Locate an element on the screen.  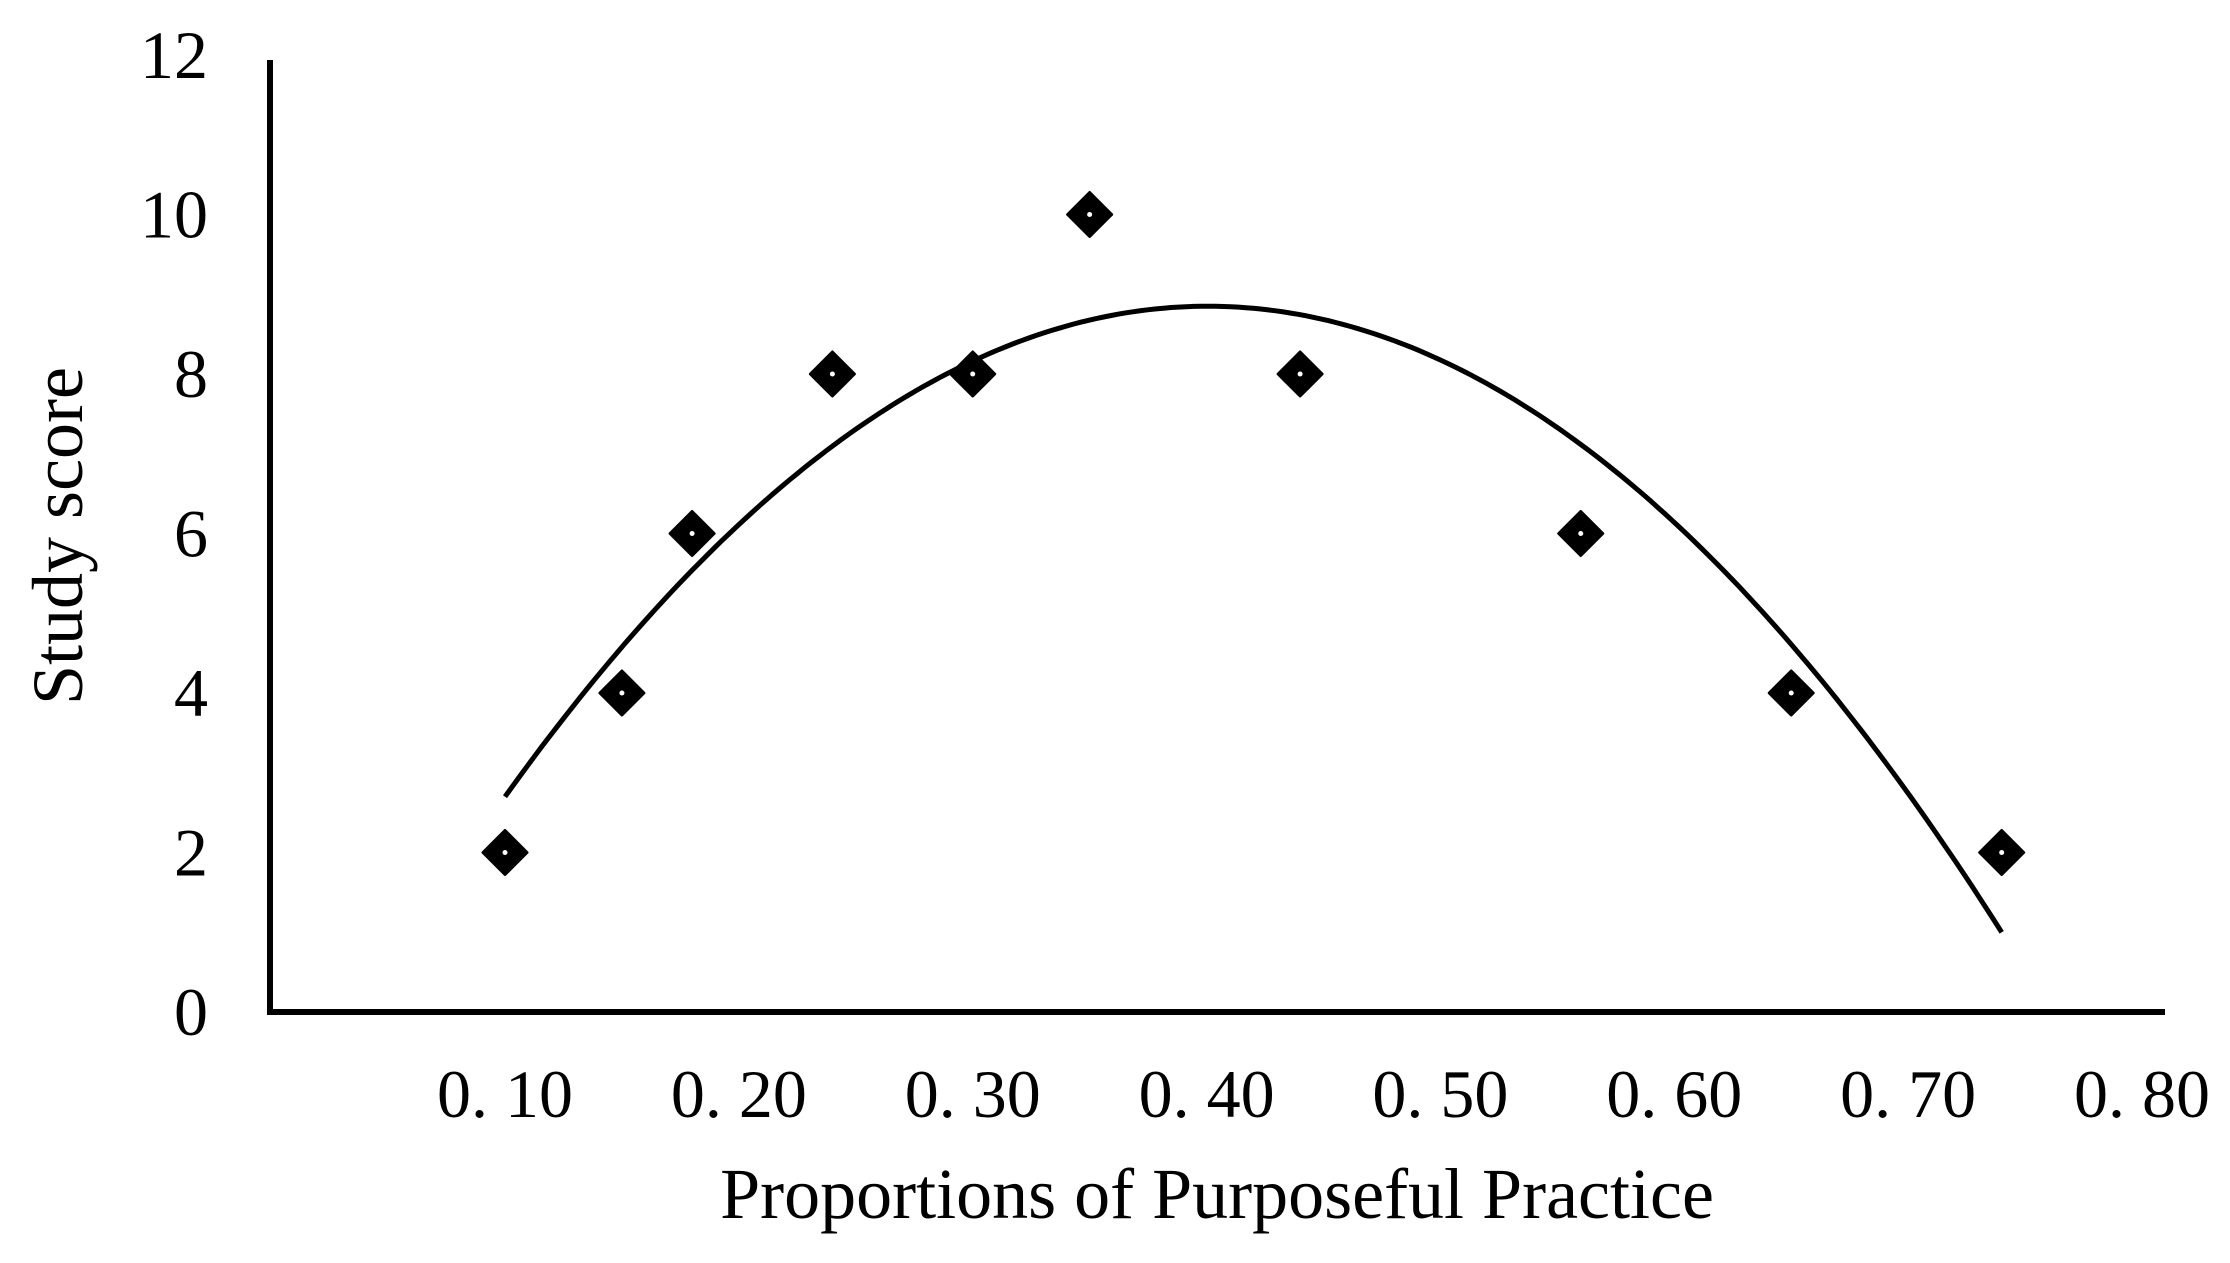
y-tick-label: 6 is located at coordinates (191, 534).